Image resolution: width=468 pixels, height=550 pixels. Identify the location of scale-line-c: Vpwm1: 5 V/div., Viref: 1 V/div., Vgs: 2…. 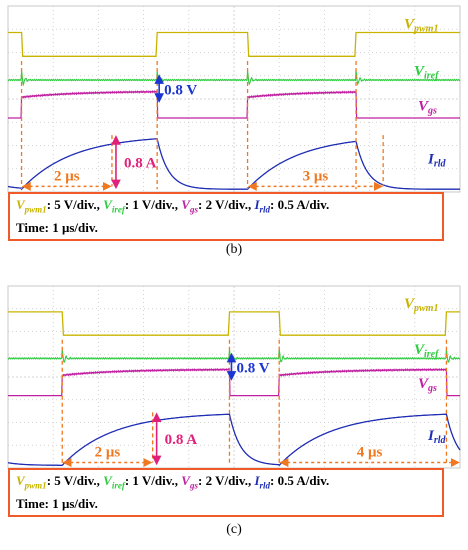
(226, 483).